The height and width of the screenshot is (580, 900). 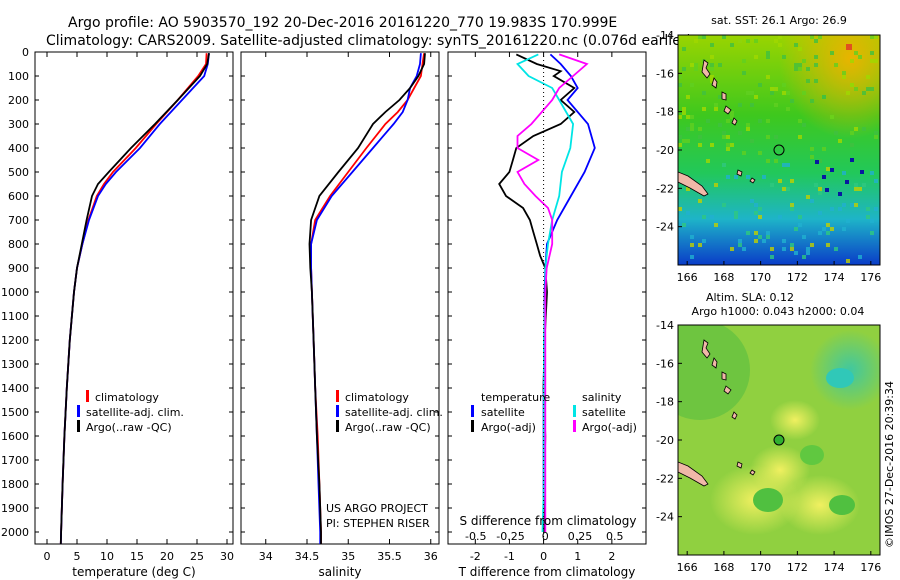 I want to click on depth-tick-label: 1700, so click(x=15, y=460).